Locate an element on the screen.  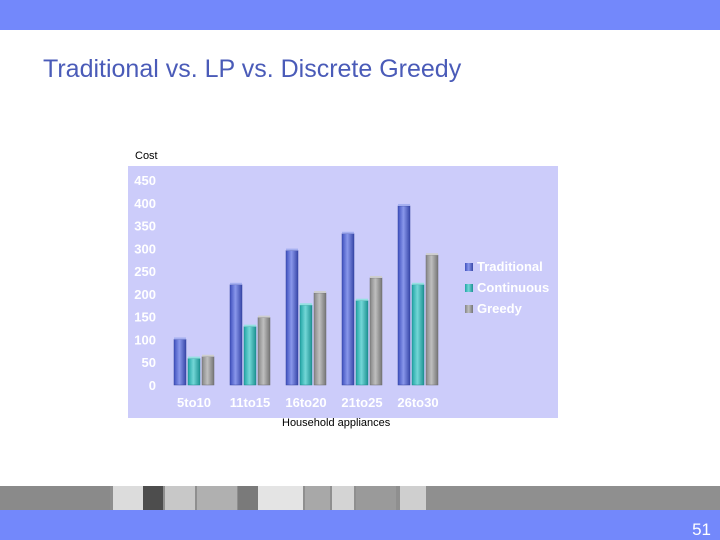
bar-top-traditional-21to25 is located at coordinates (348, 232).